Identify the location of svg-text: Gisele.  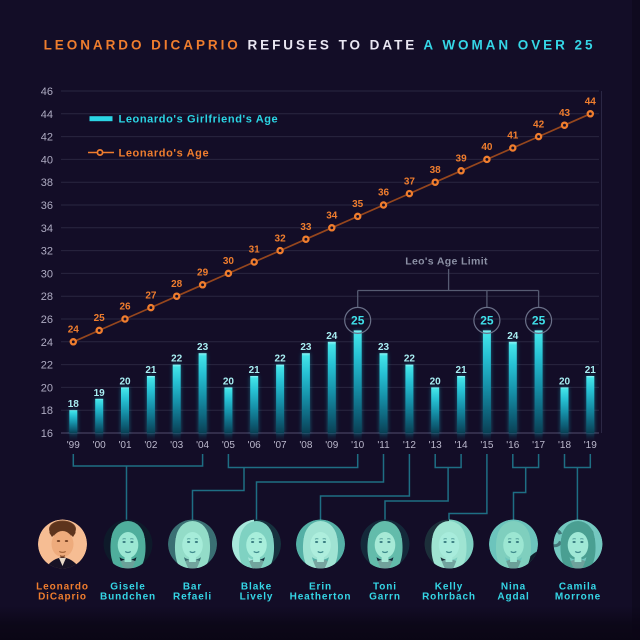
(127, 586).